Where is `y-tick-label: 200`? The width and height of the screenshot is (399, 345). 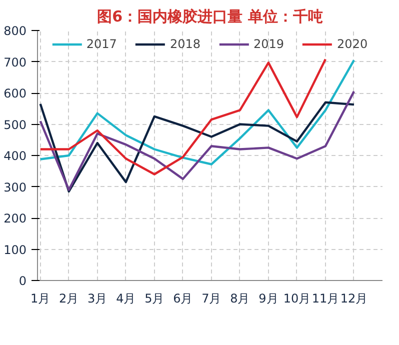
y-tick-label: 200 is located at coordinates (15, 219).